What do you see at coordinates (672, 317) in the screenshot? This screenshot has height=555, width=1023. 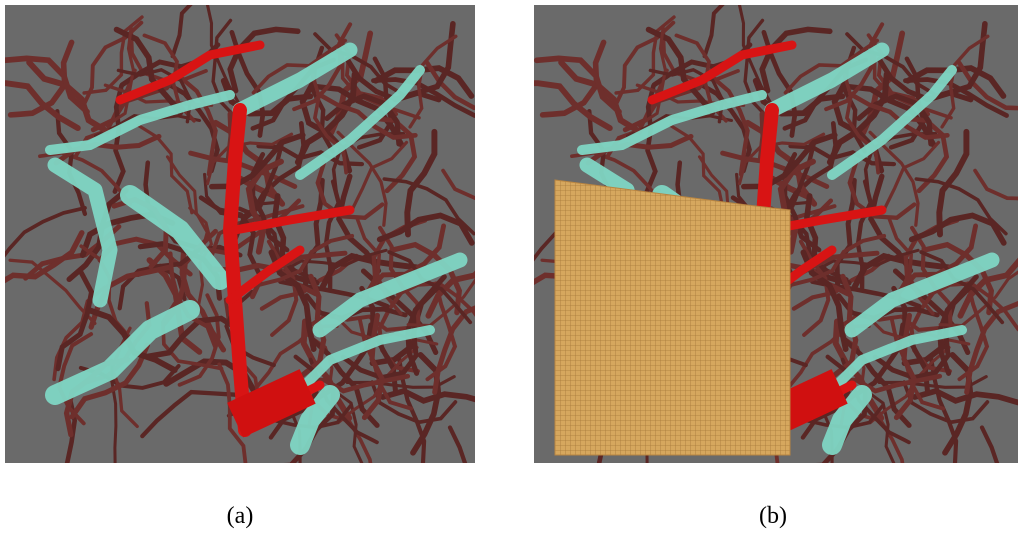 I see `voxel-cube-face` at bounding box center [672, 317].